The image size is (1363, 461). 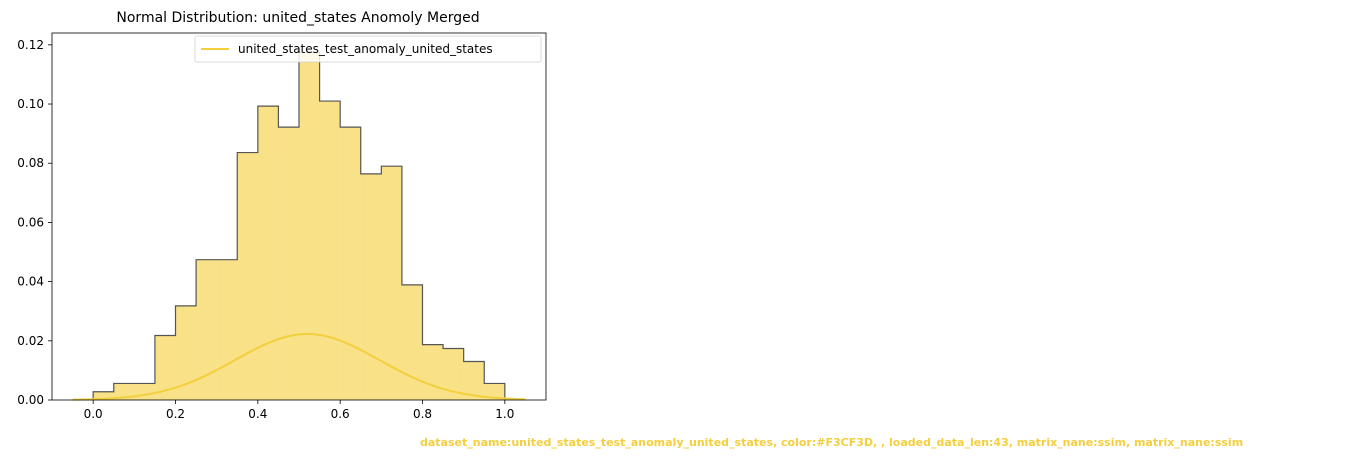 I want to click on x-tick-label: 0.6, so click(x=340, y=414).